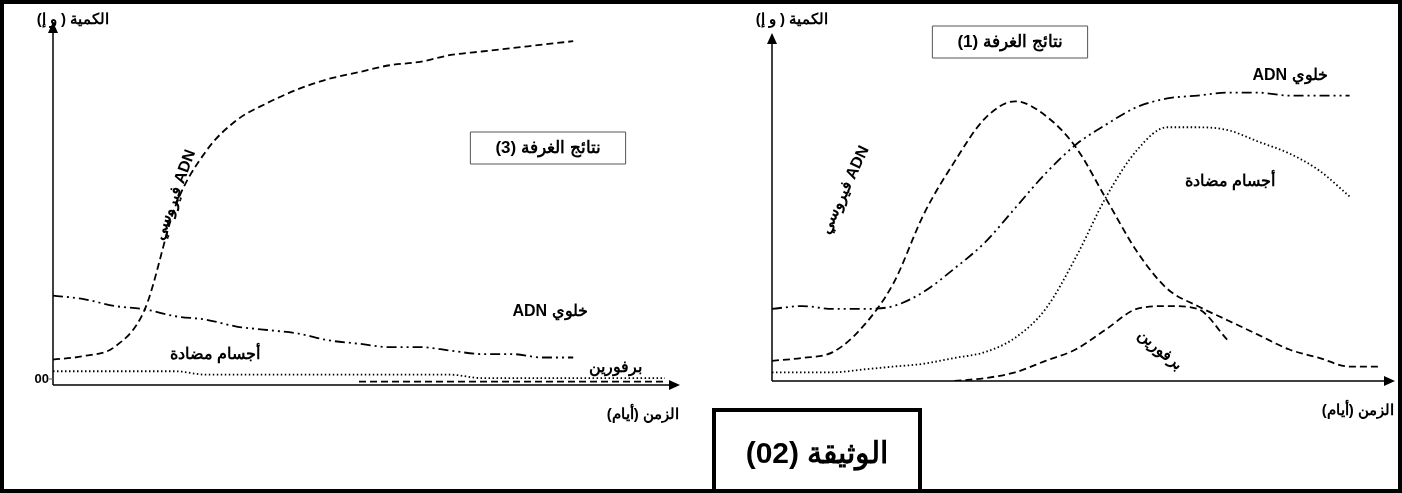  Describe the element at coordinates (1160, 350) in the screenshot. I see `text: برفورين` at that location.